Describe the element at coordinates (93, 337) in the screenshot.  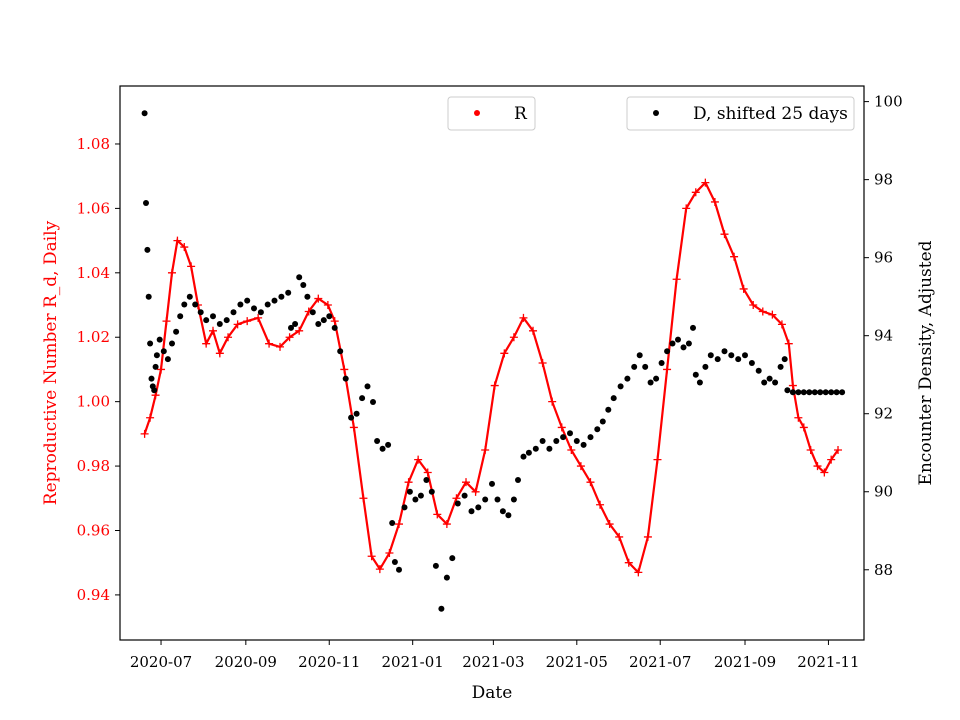
I see `left-tick-label: 1.02` at that location.